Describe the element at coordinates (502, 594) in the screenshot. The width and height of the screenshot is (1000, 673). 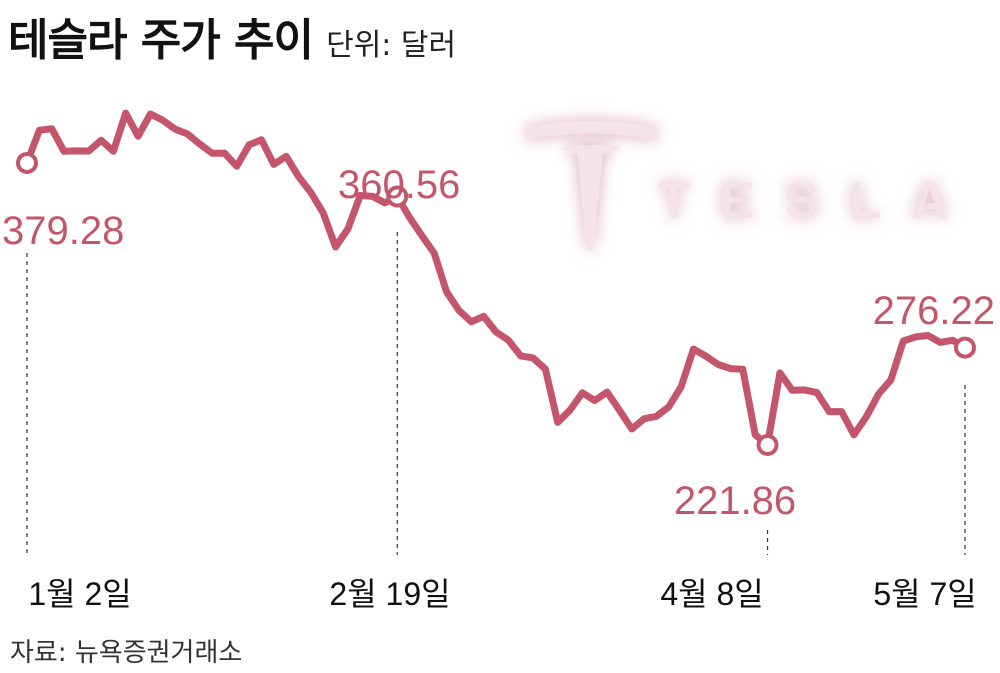
I see `x-tick-labels: 1월 2일 2월 19일 4월 8일 5월 7일` at that location.